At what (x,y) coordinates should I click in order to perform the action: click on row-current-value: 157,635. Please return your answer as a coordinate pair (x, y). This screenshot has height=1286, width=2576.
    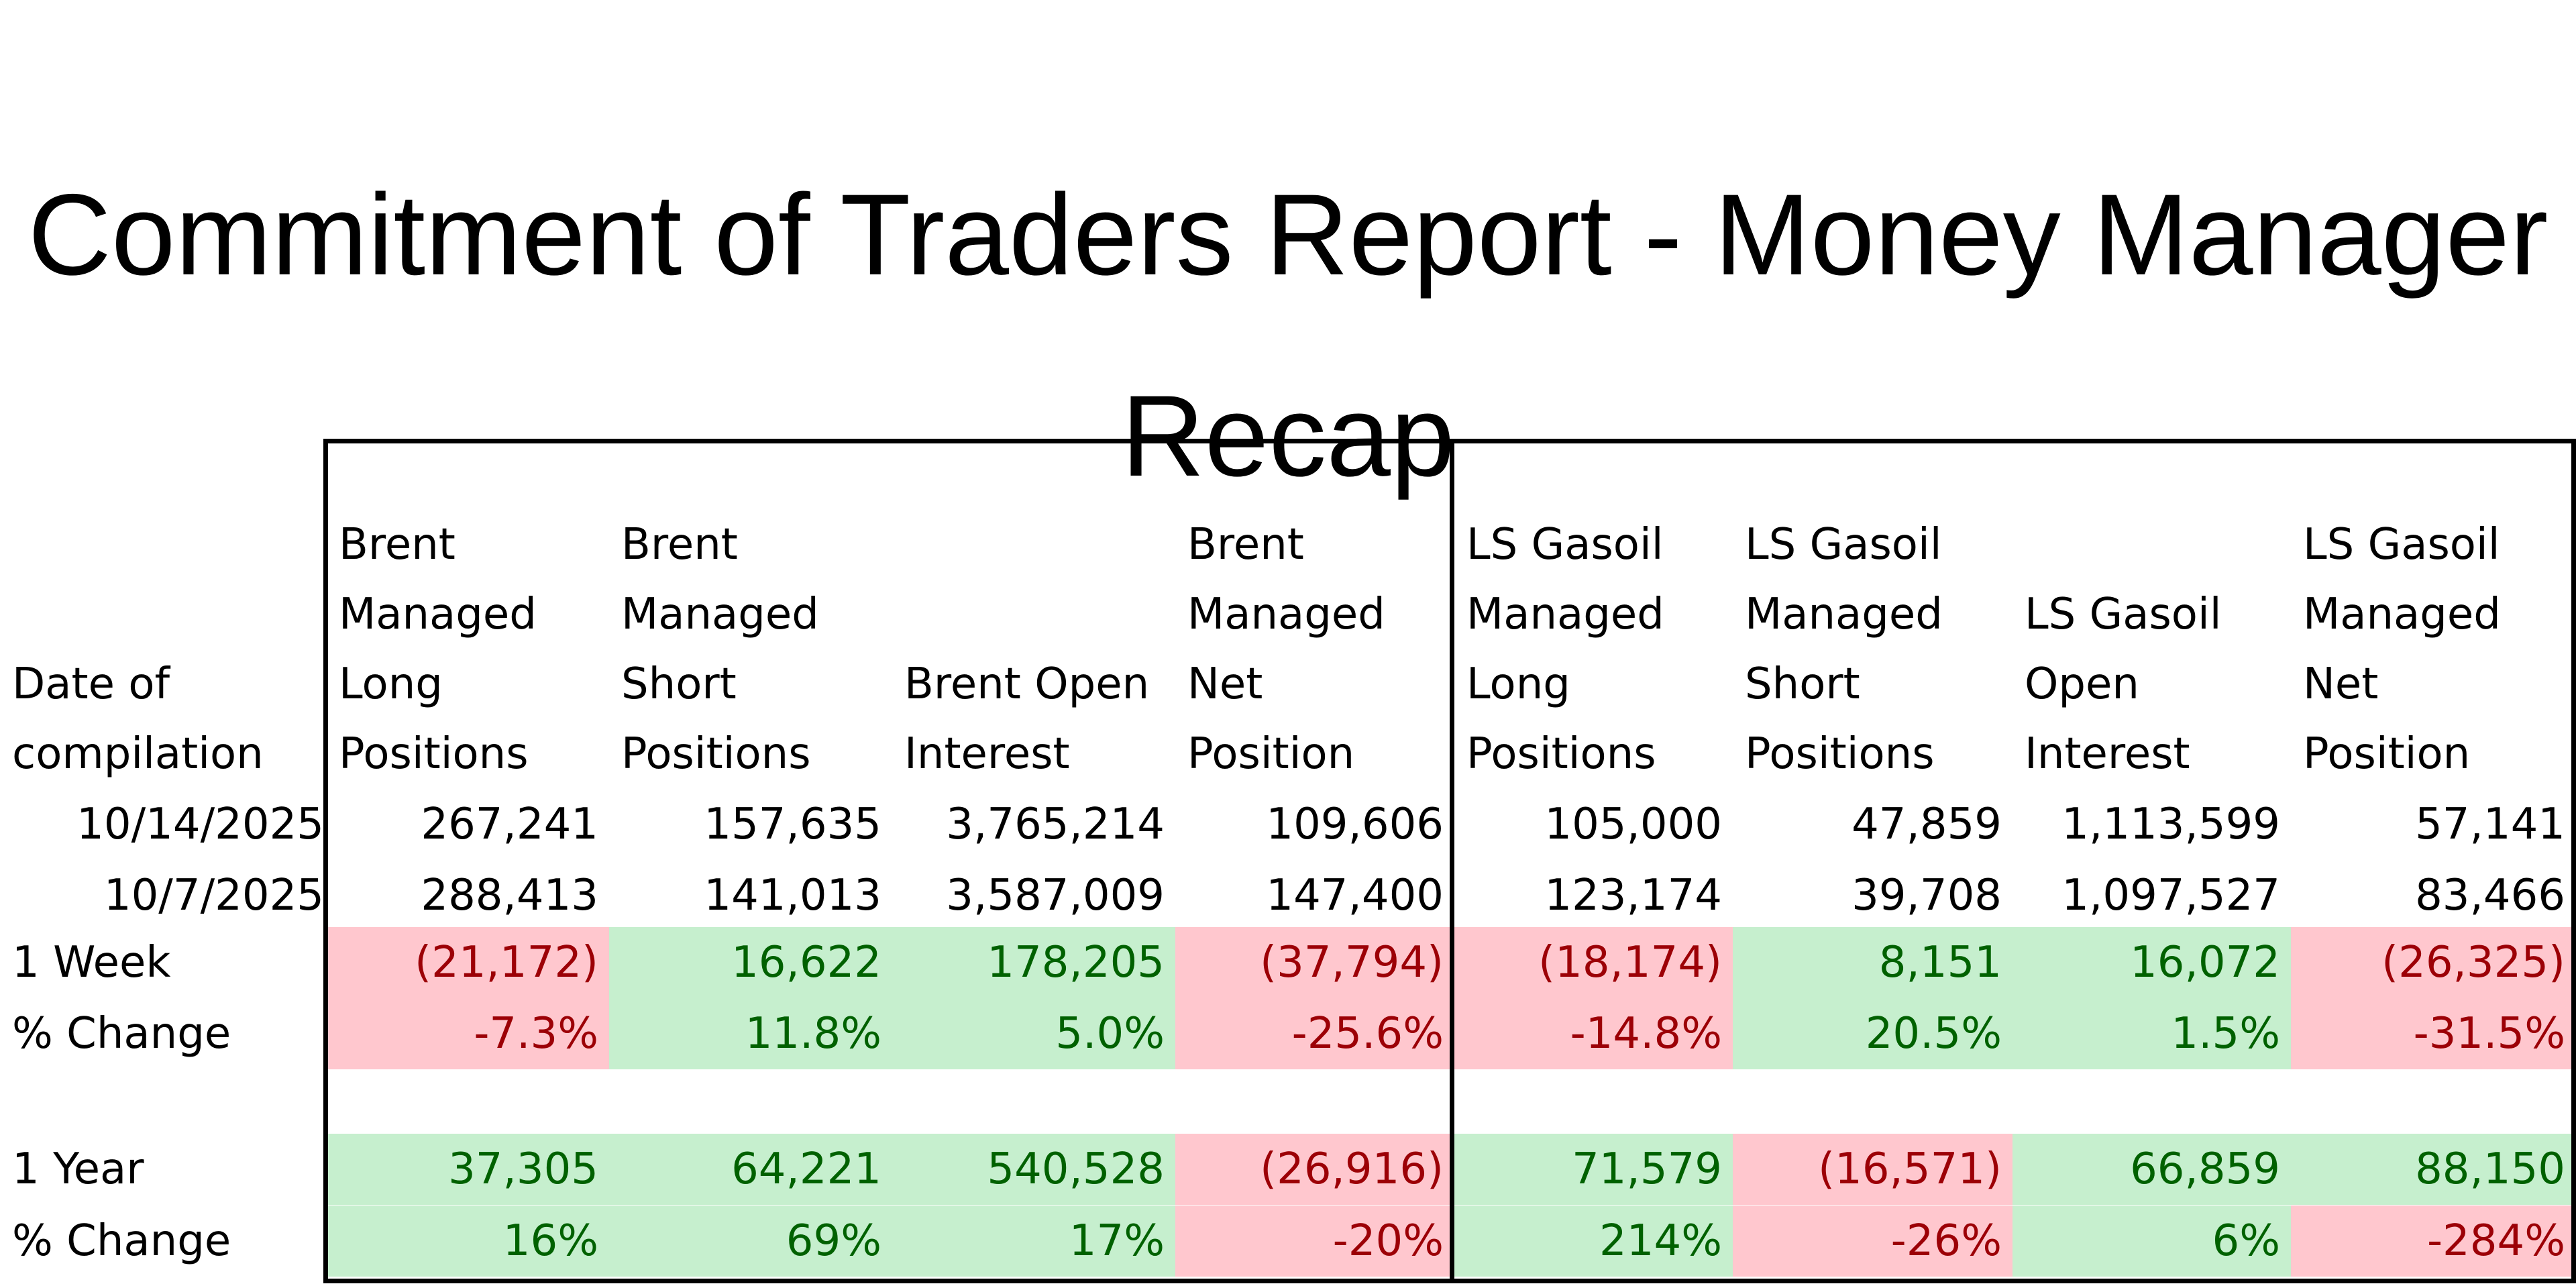
    Looking at the image, I should click on (792, 825).